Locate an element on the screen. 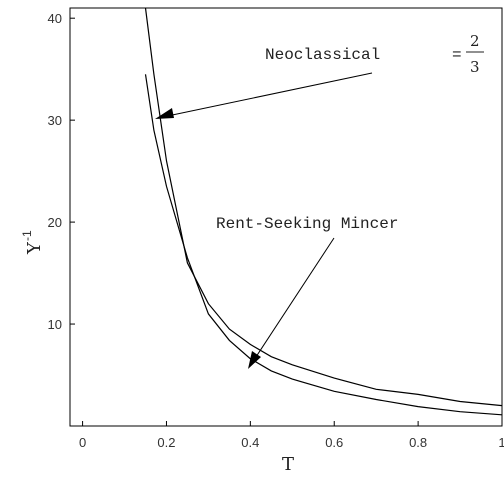 Image resolution: width=504 pixels, height=491 pixels. y-tick-label: 30 is located at coordinates (55, 120).